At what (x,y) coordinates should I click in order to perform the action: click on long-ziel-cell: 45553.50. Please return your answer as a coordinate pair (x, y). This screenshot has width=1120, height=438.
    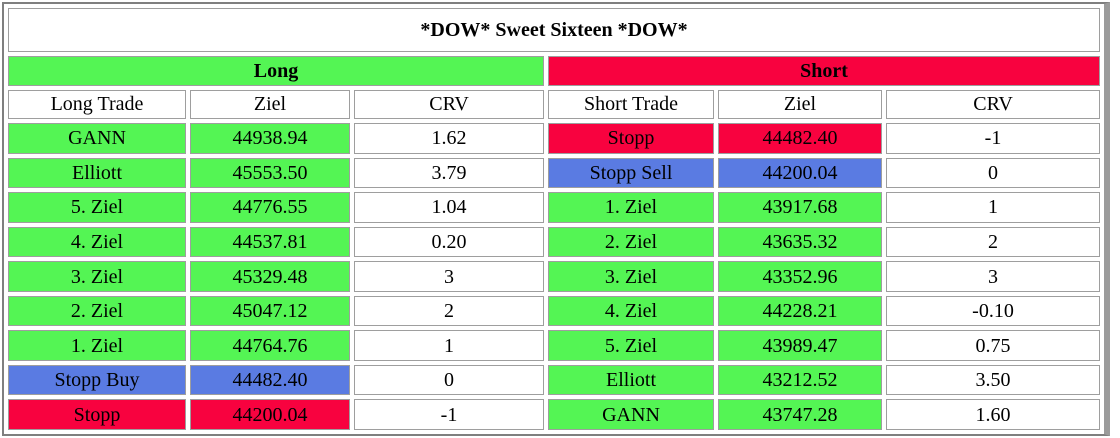
    Looking at the image, I should click on (270, 173).